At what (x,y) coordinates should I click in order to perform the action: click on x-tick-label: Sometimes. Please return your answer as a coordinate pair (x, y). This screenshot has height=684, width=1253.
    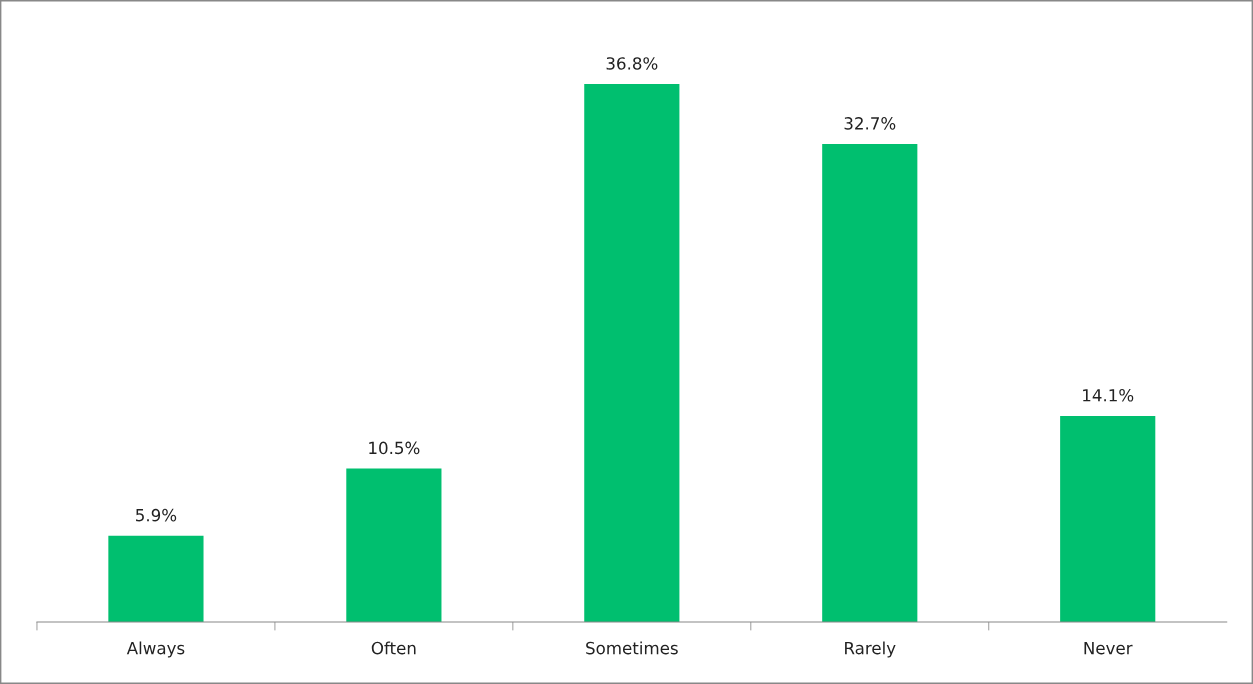
    Looking at the image, I should click on (632, 648).